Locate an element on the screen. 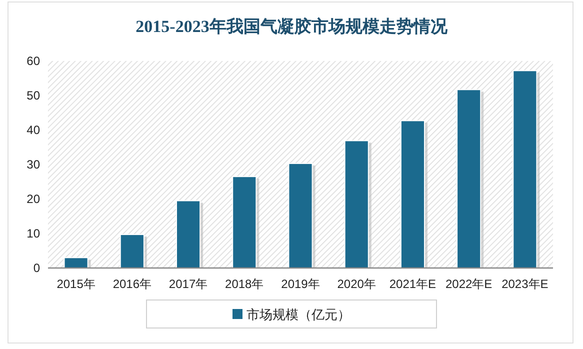 The height and width of the screenshot is (349, 583). y-tick-label: 40 is located at coordinates (33, 130).